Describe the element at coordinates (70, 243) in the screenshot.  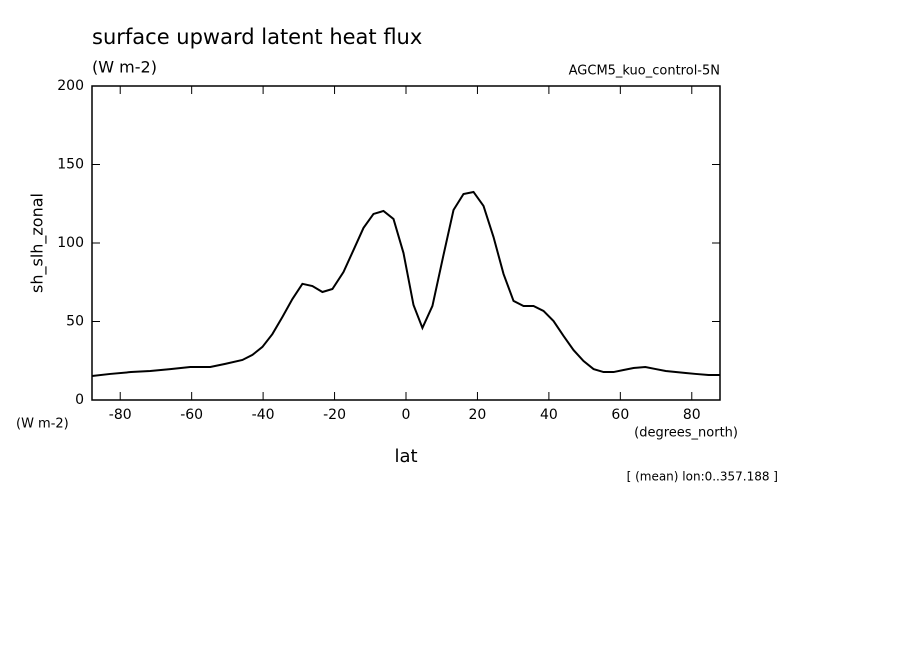
I see `y-tick-label: 100` at that location.